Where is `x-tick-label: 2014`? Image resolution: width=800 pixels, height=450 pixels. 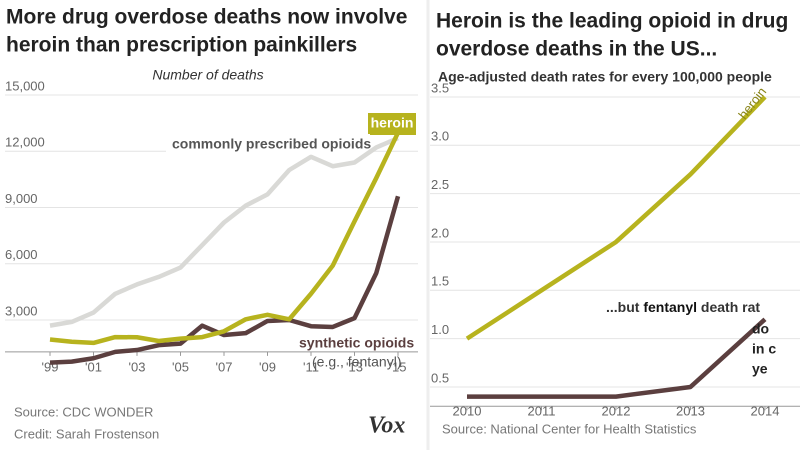 x-tick-label: 2014 is located at coordinates (765, 410).